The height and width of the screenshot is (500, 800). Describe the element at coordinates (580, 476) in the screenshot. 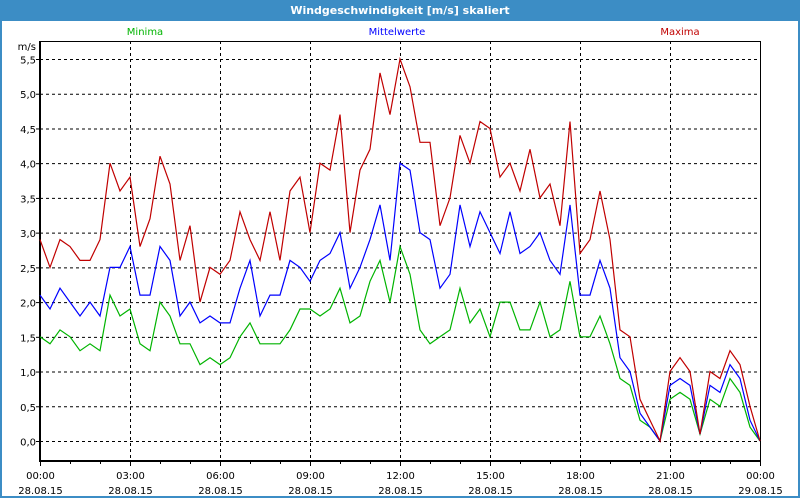

I see `x-tick-time: 18:00` at that location.